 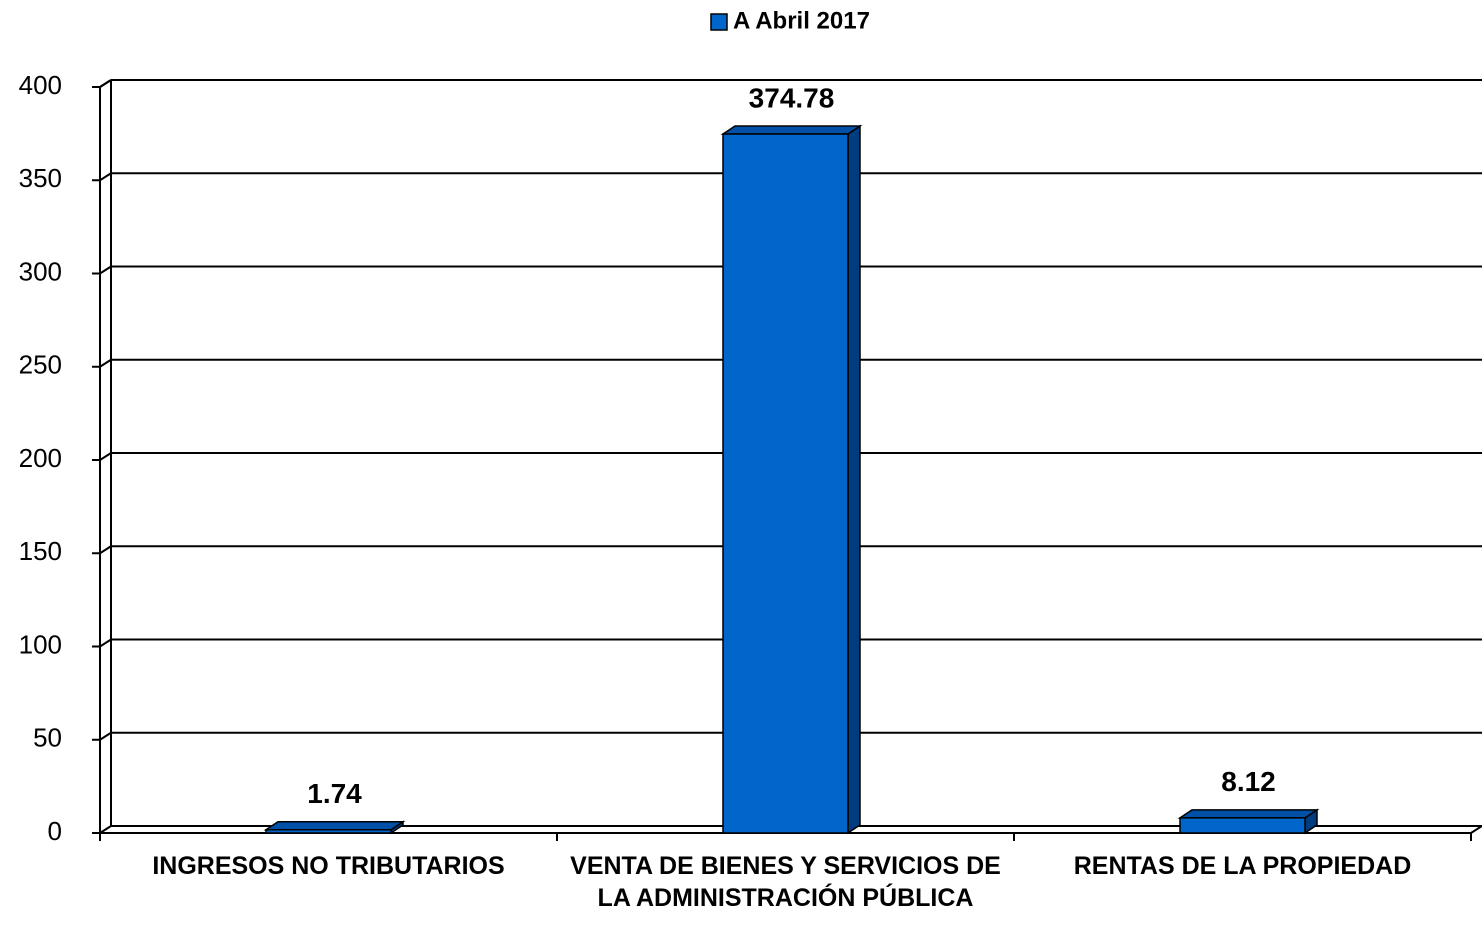 What do you see at coordinates (1248, 781) in the screenshot?
I see `data-label: 8.12` at bounding box center [1248, 781].